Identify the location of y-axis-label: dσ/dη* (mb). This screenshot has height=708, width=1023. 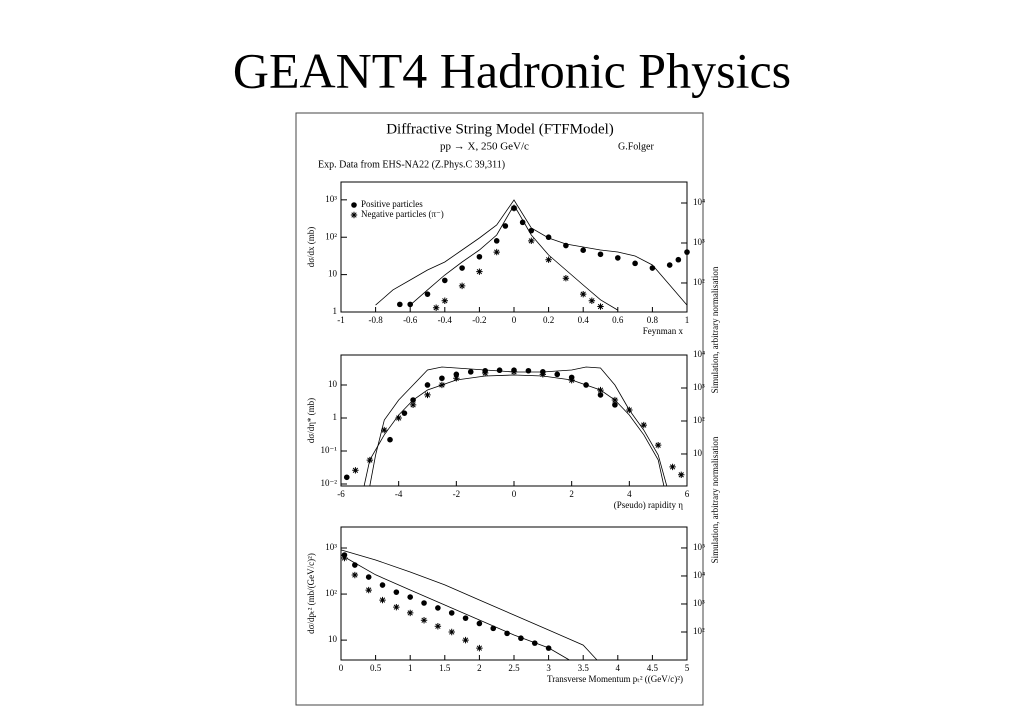
(311, 420).